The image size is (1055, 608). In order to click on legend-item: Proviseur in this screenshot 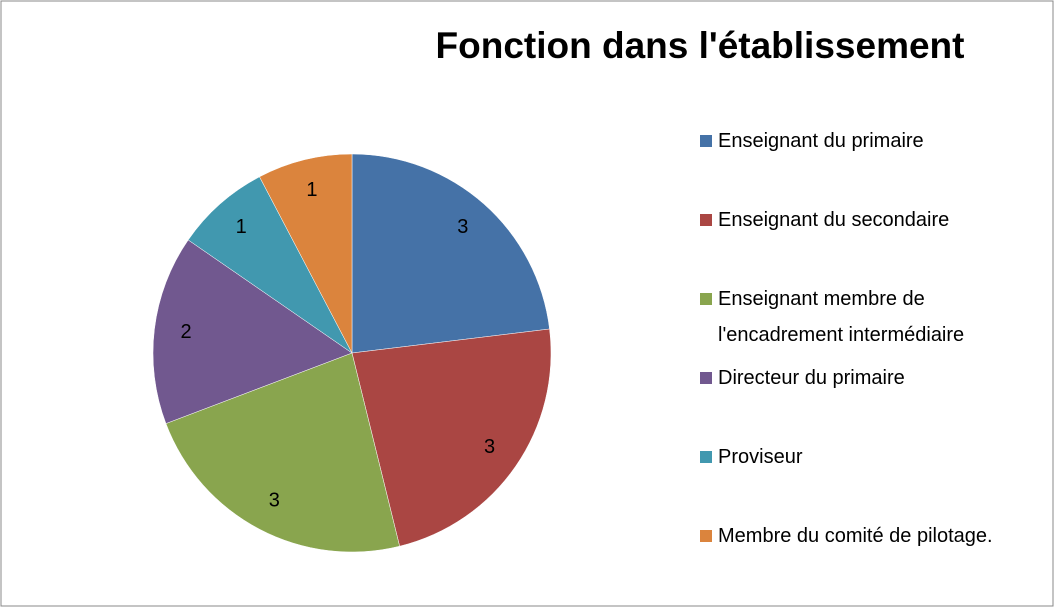, I will do `click(870, 457)`.